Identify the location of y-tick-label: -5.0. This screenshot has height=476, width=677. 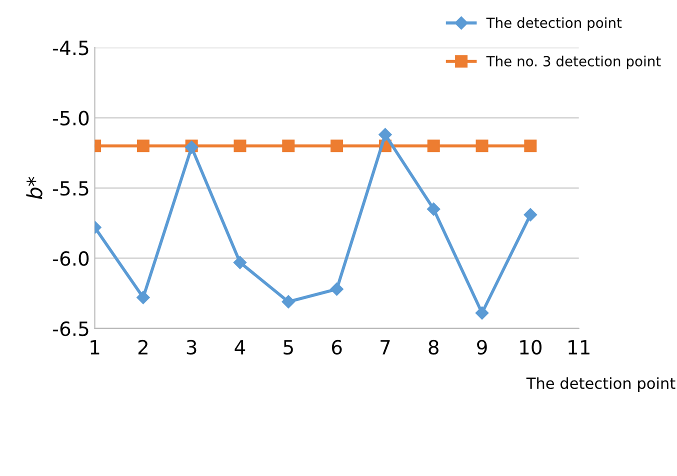
(70, 118).